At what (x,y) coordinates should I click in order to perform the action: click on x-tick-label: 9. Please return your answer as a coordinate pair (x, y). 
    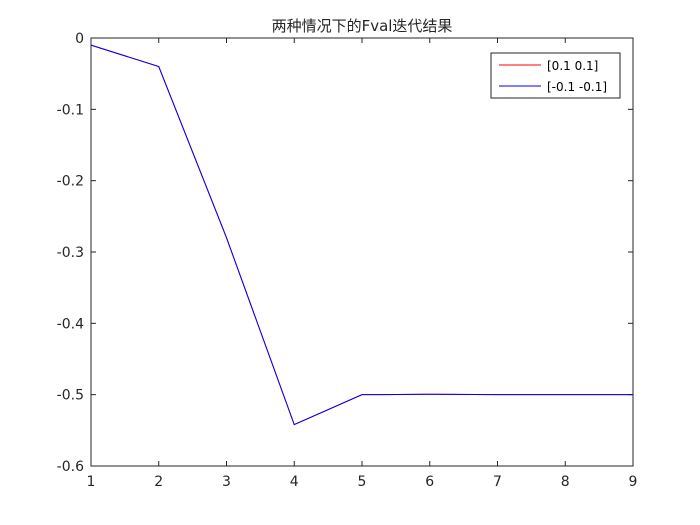
    Looking at the image, I should click on (633, 482).